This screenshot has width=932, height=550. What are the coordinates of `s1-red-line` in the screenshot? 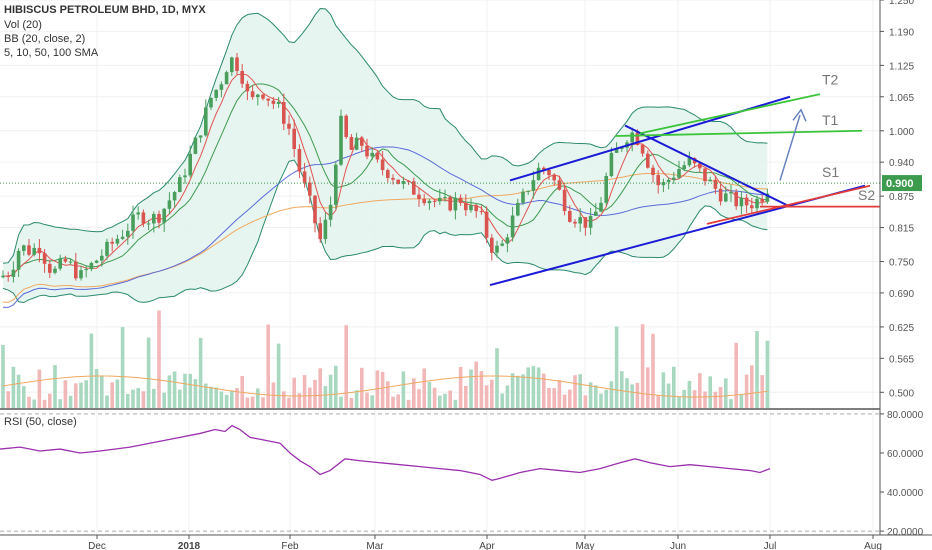 It's located at (788, 204).